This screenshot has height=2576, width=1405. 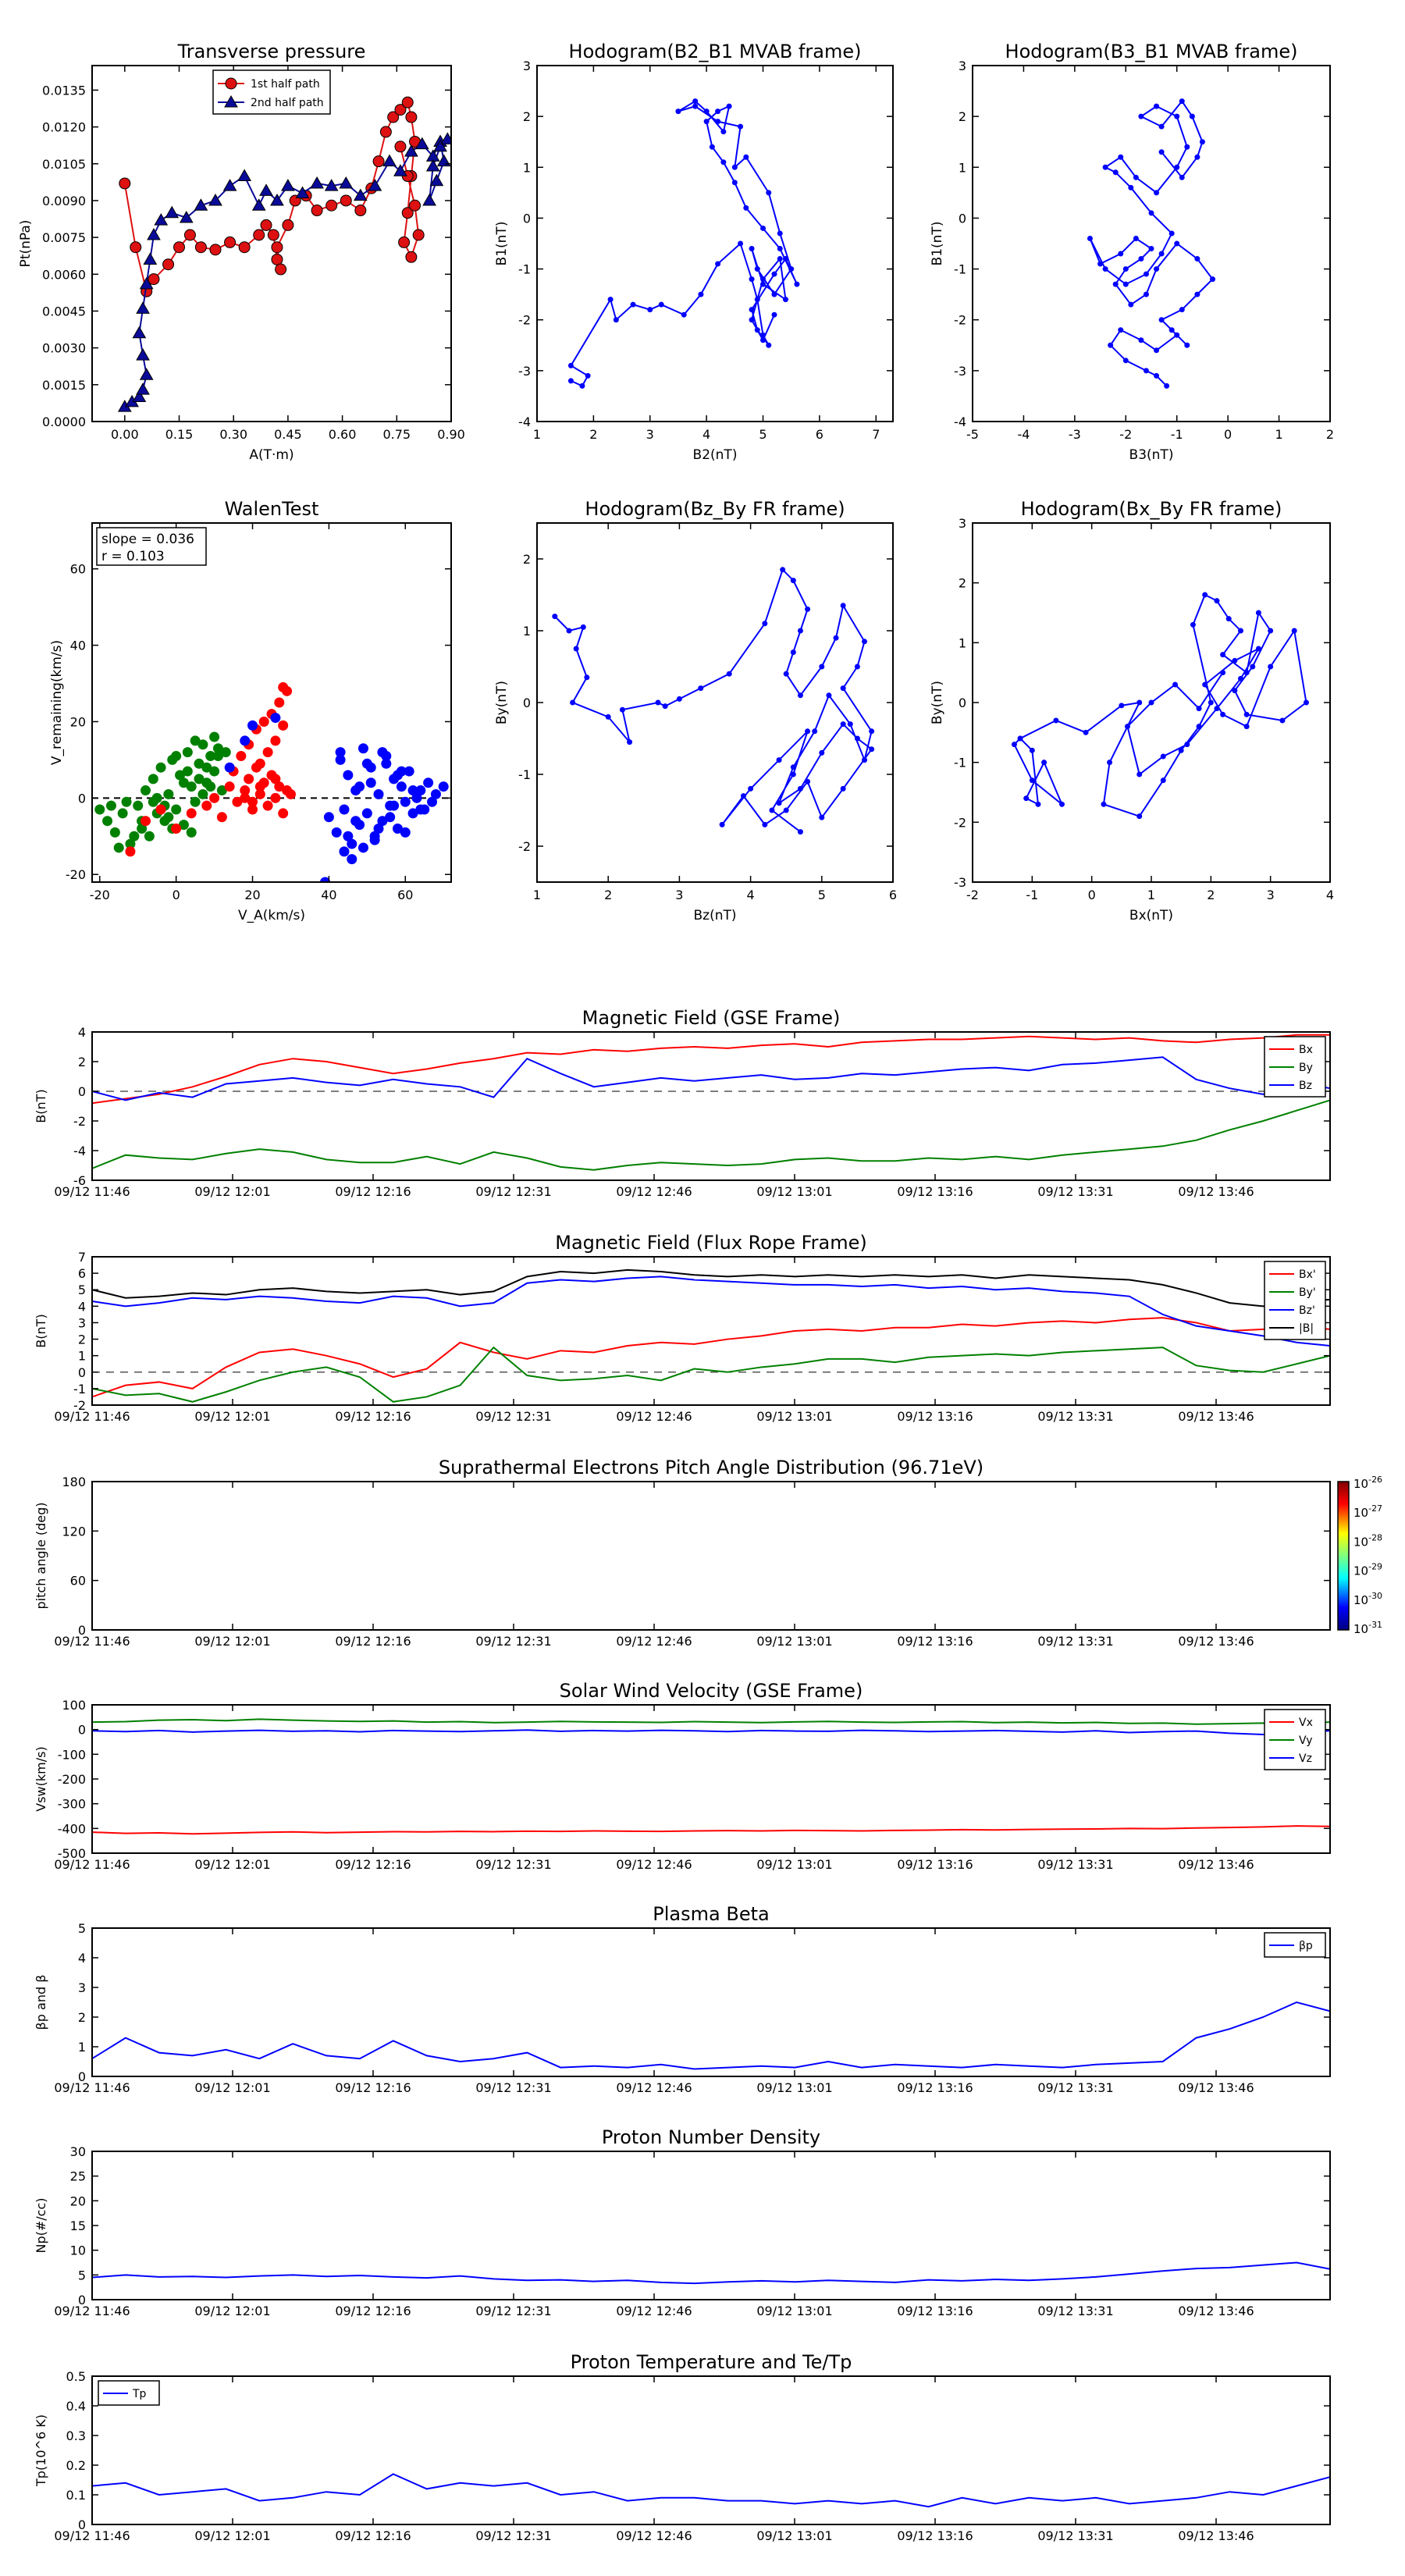 What do you see at coordinates (711, 2225) in the screenshot?
I see `proton-density-frame` at bounding box center [711, 2225].